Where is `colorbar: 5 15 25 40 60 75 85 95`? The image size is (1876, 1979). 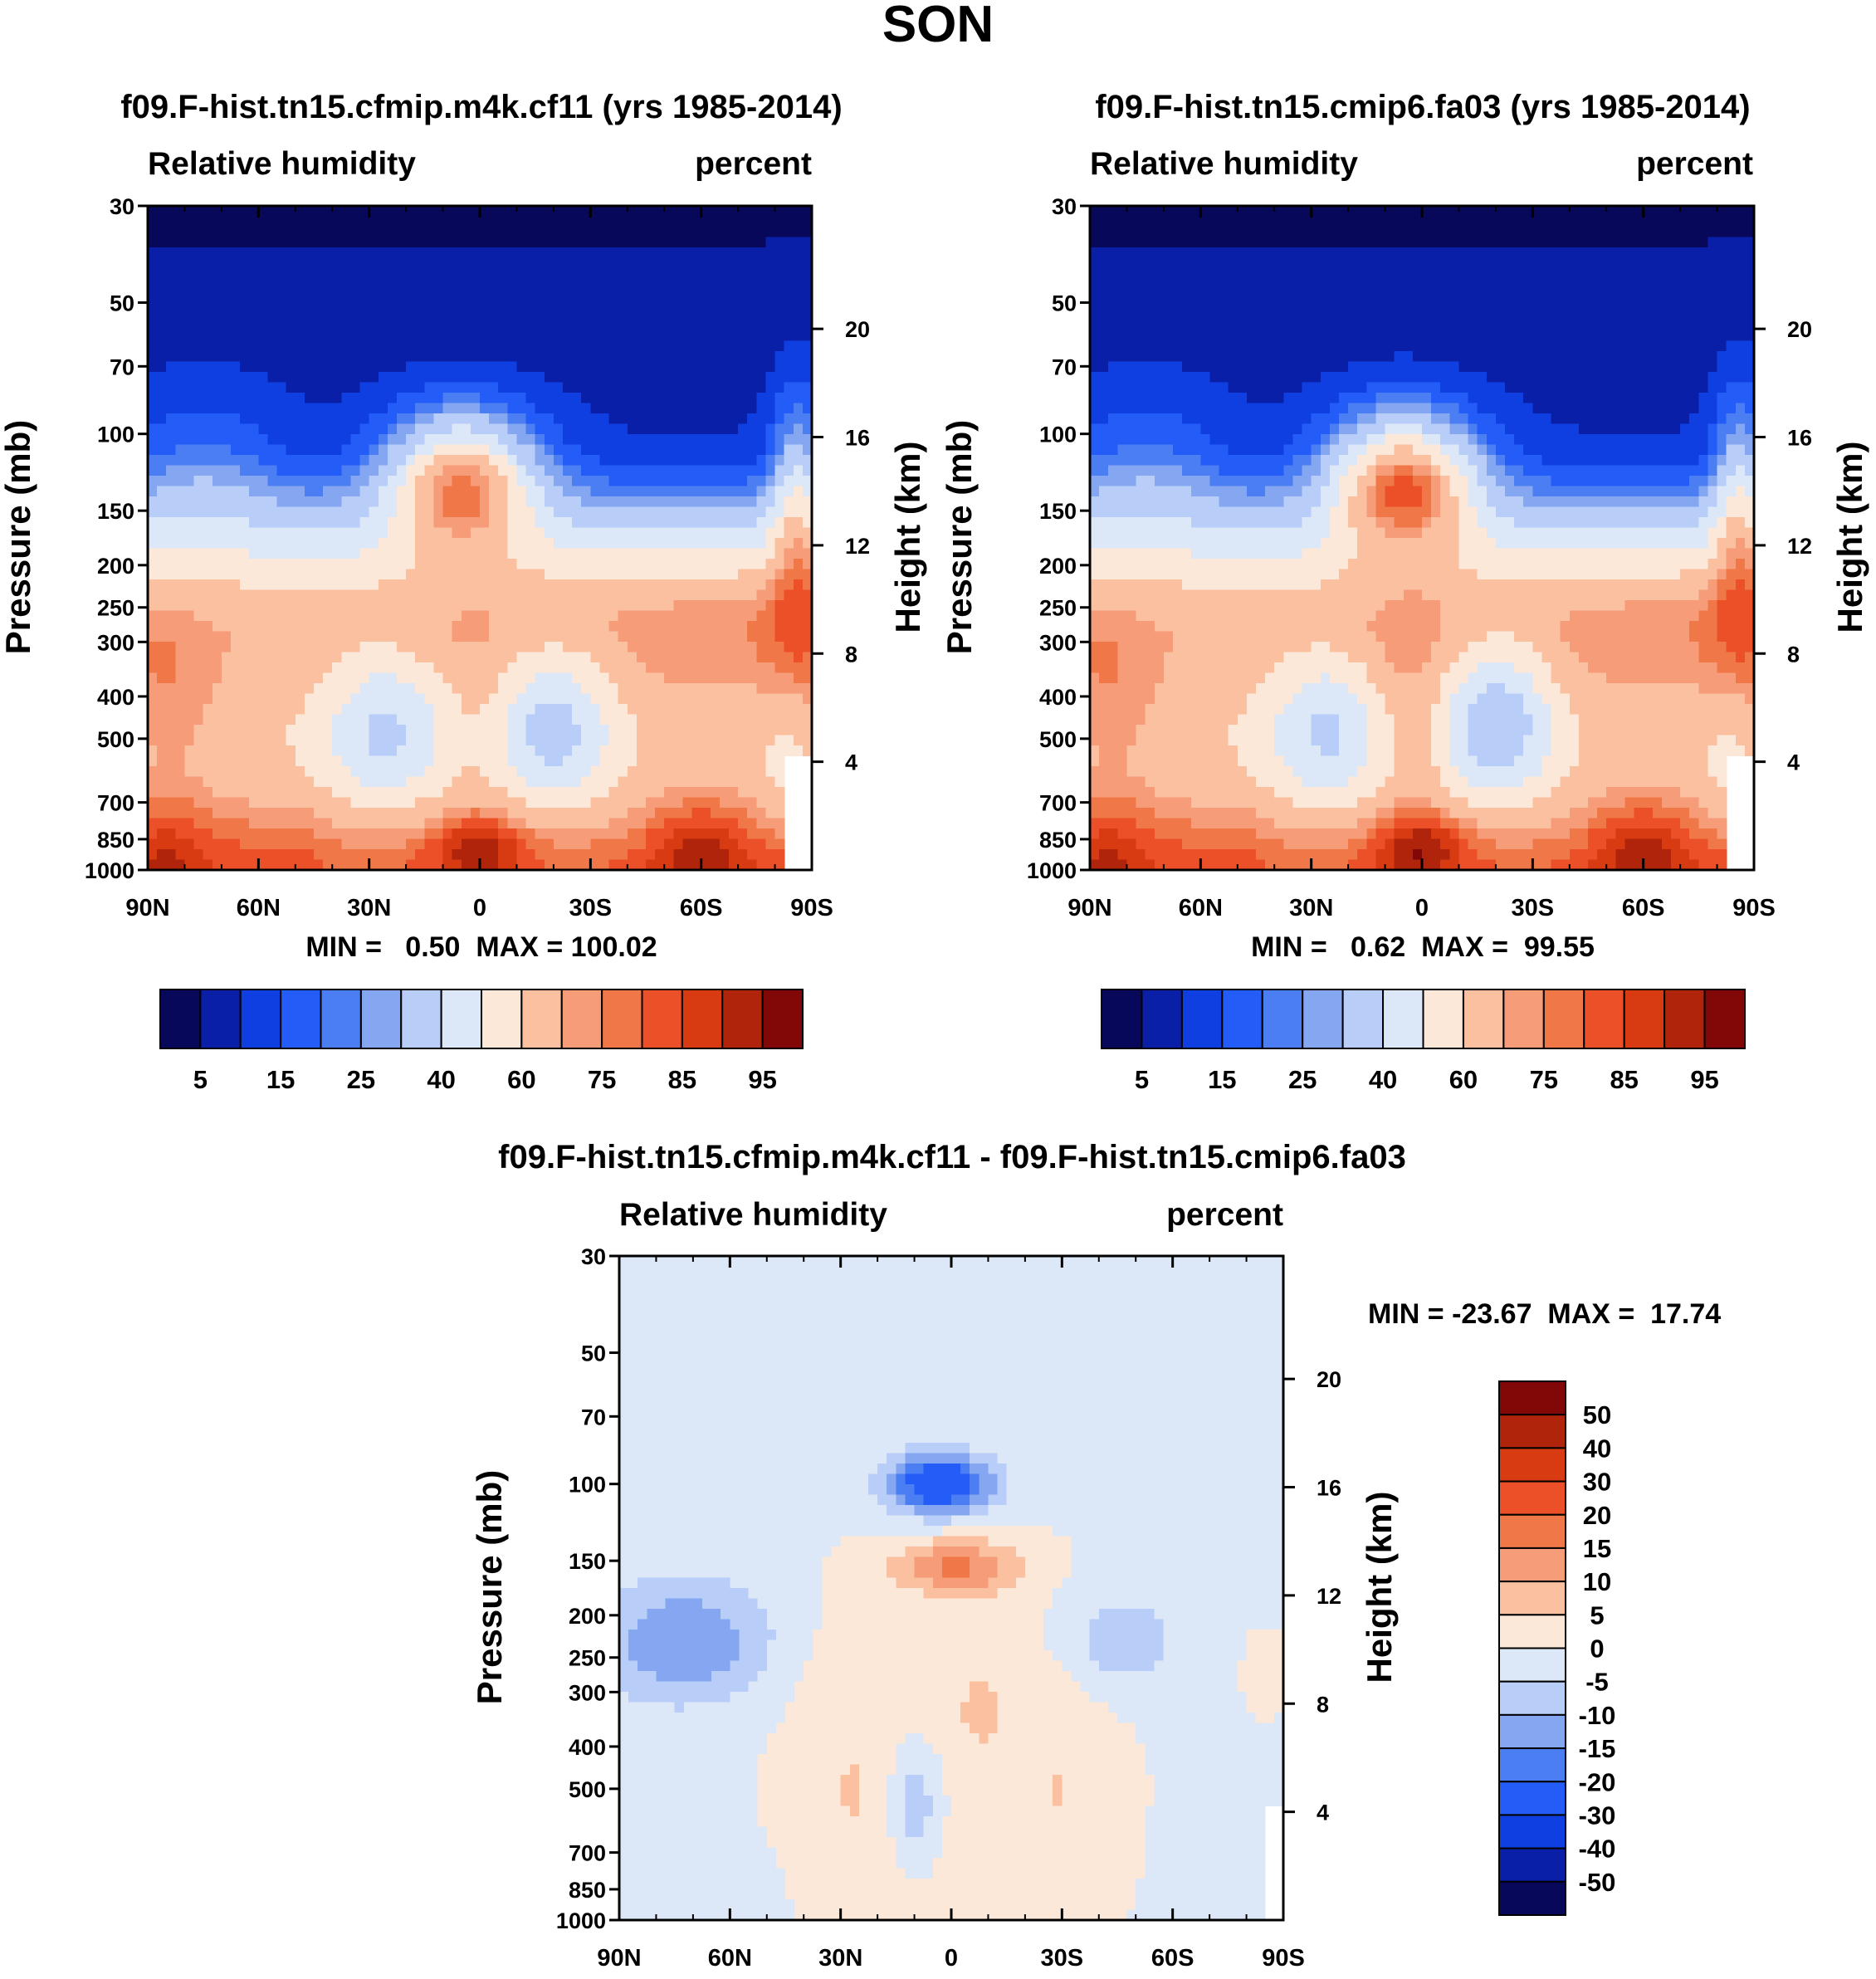
colorbar: 5 15 25 40 60 75 85 95 is located at coordinates (482, 1041).